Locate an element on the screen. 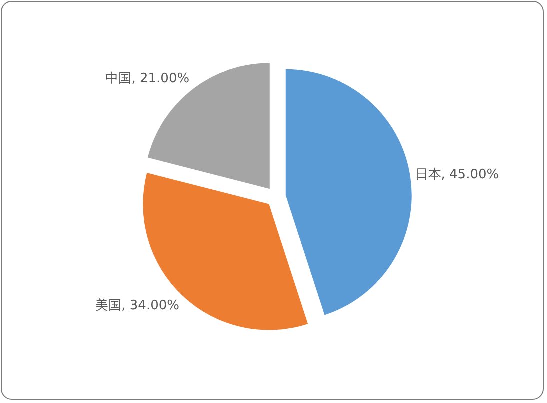 The image size is (547, 403). slice-label: 日本, 45.00% is located at coordinates (457, 174).